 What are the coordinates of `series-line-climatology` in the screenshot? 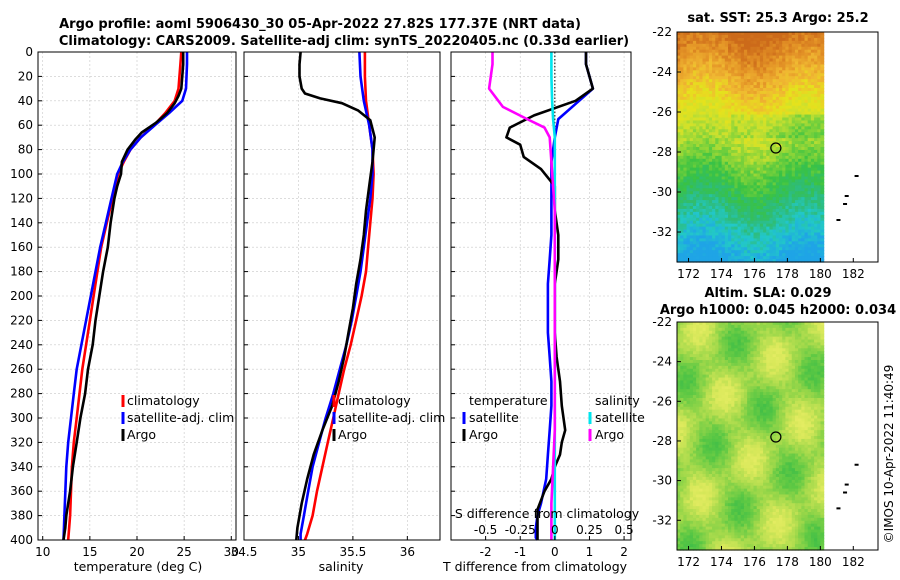 It's located at (124, 296).